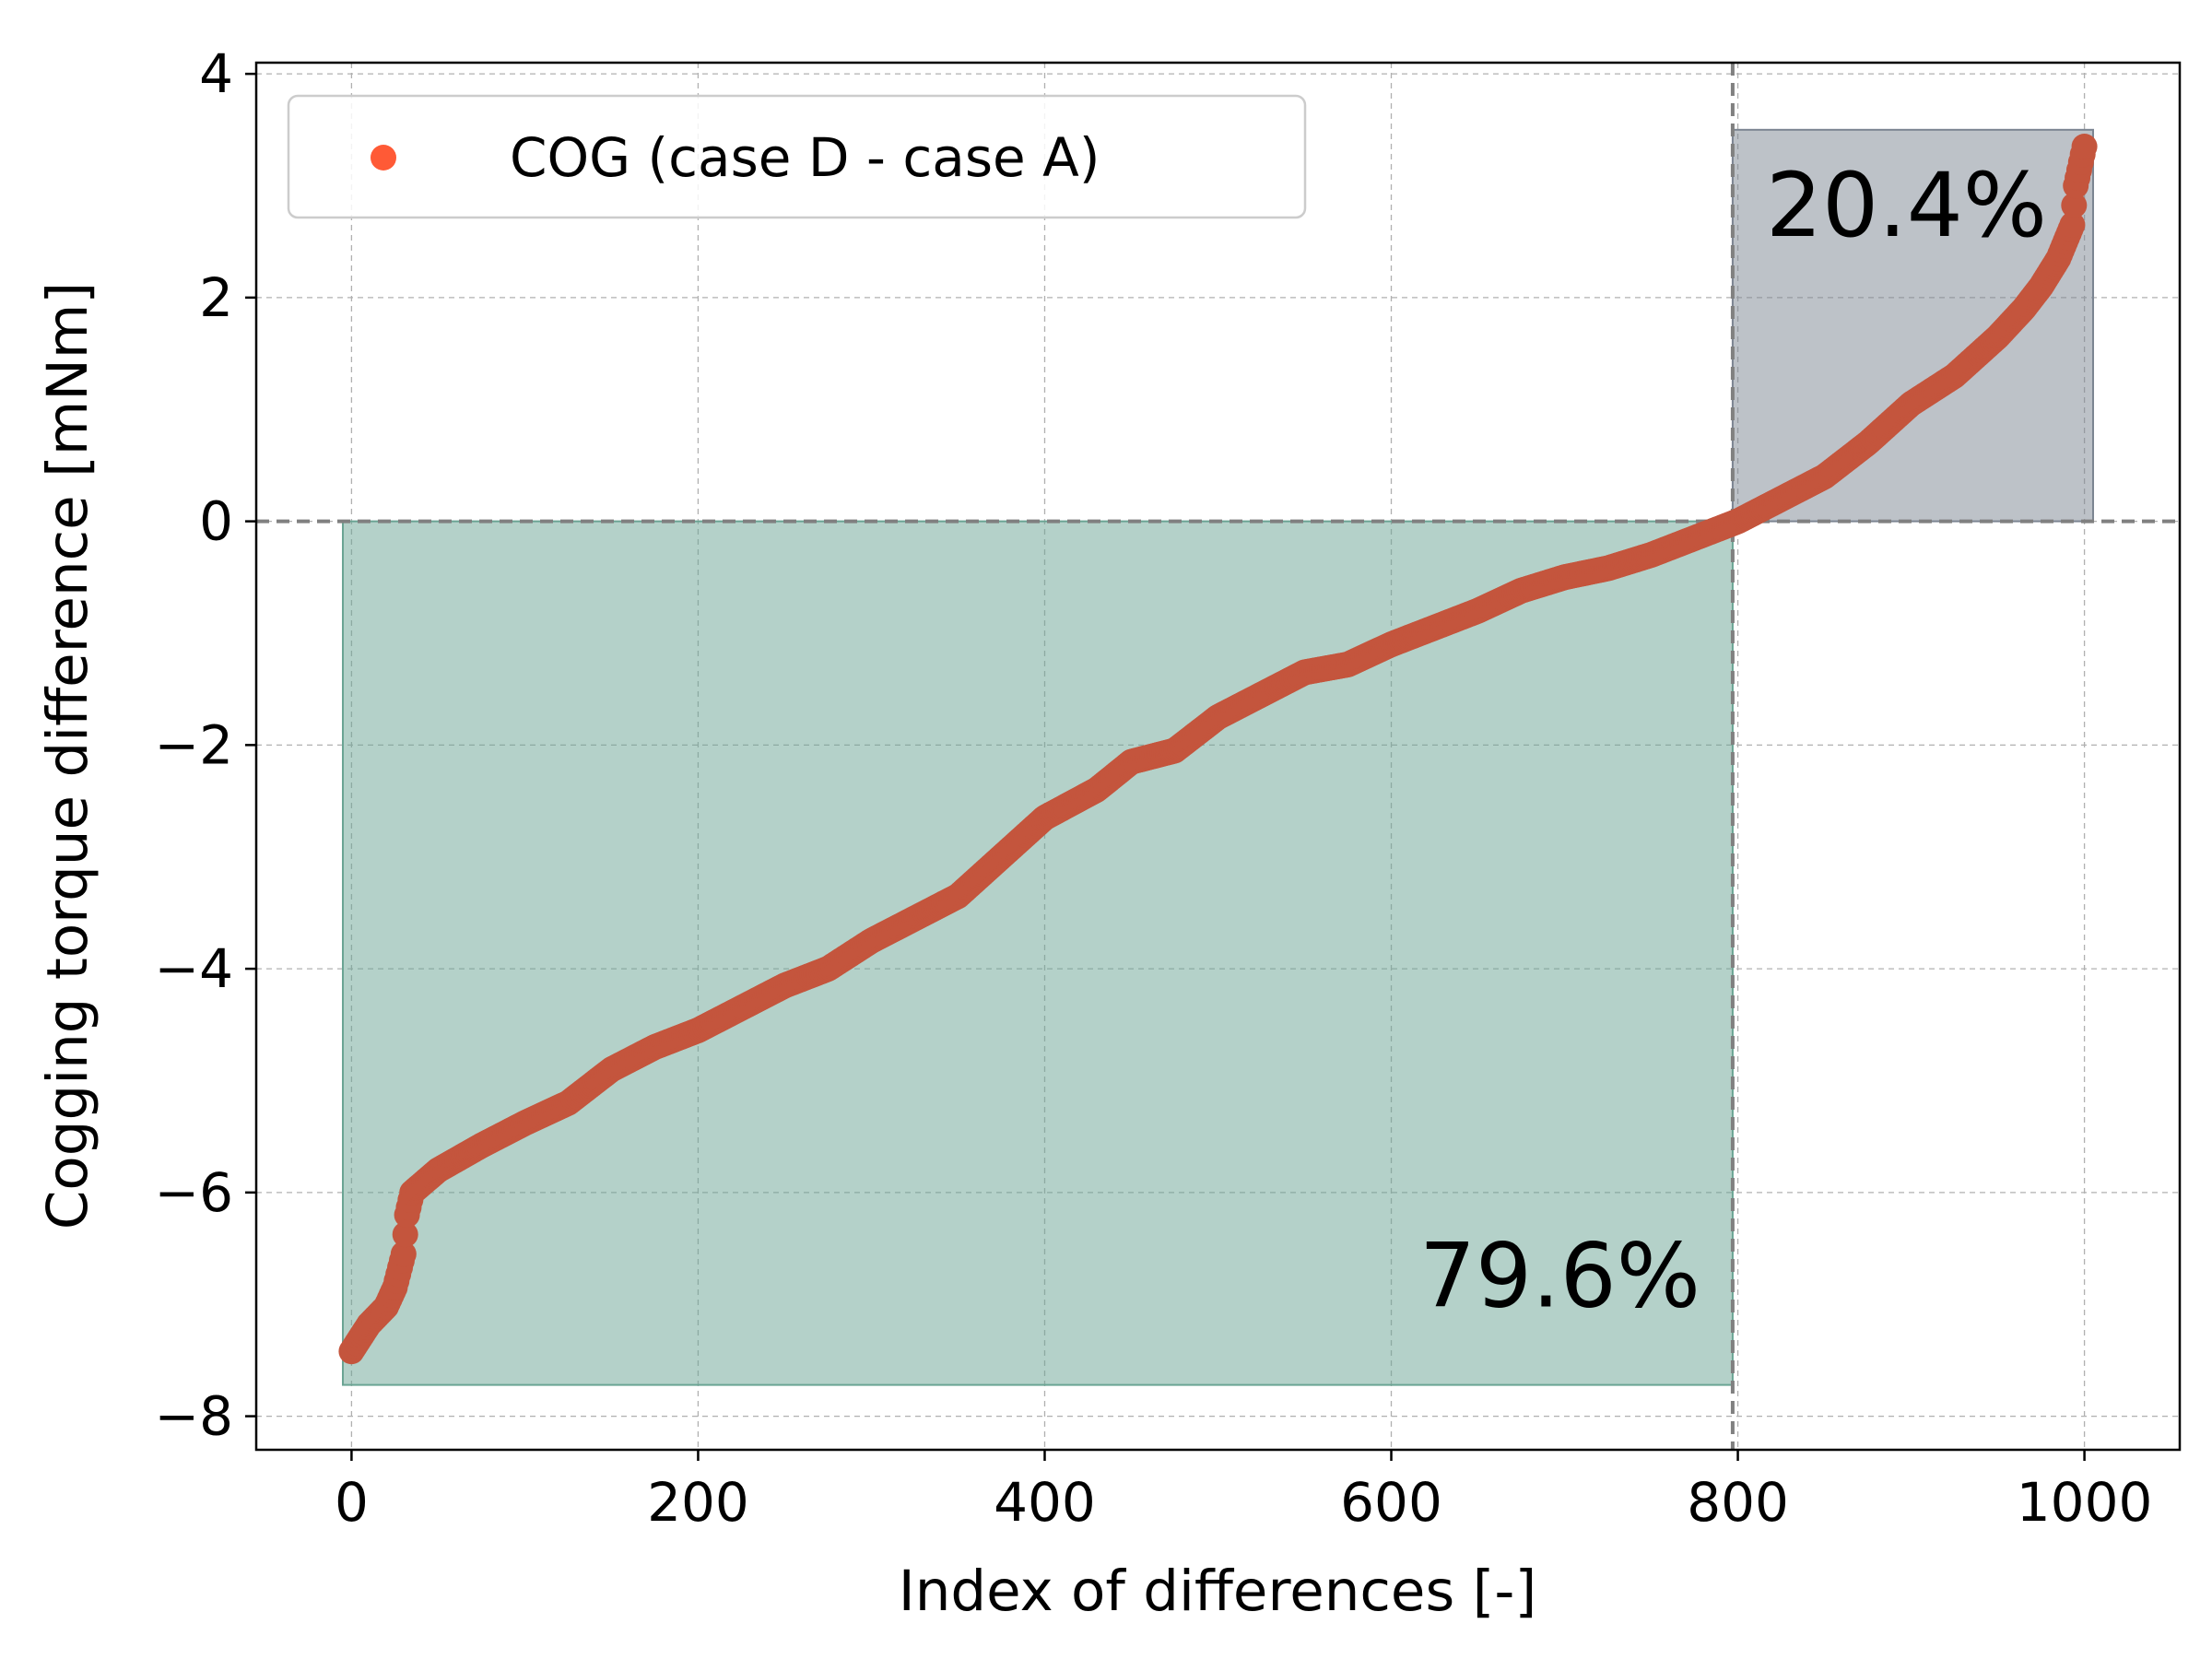 The image size is (2212, 1659). Describe the element at coordinates (1559, 1276) in the screenshot. I see `region-label-negative: 79.6%` at that location.